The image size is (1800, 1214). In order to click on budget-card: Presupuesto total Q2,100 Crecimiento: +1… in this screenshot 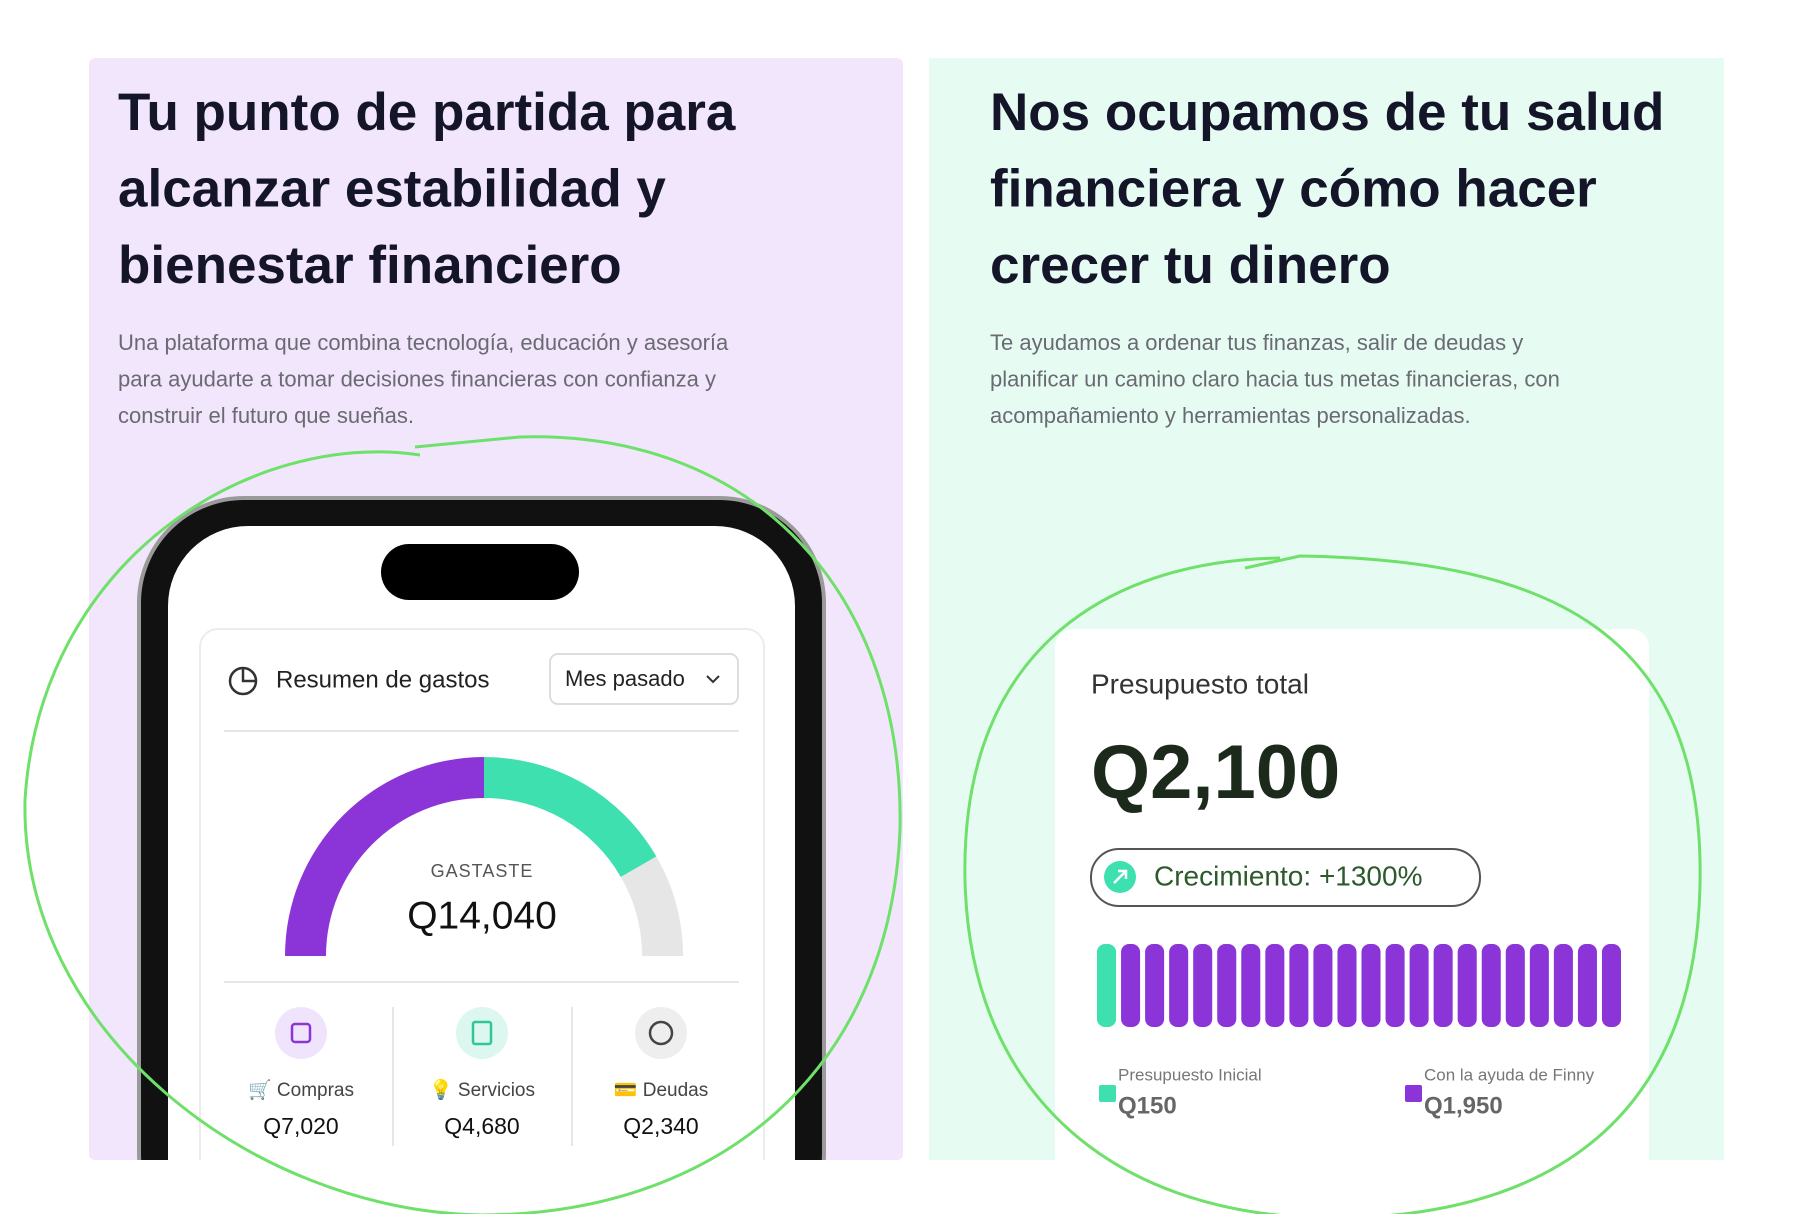, I will do `click(1352, 894)`.